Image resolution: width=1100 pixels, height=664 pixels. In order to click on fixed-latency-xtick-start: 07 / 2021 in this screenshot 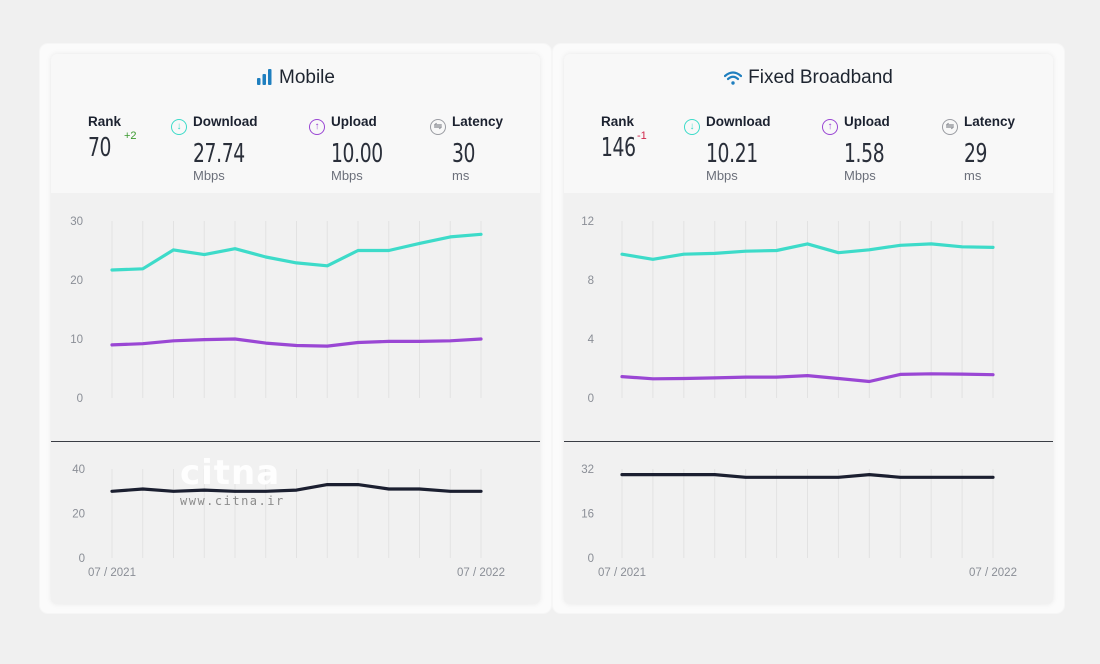, I will do `click(622, 573)`.